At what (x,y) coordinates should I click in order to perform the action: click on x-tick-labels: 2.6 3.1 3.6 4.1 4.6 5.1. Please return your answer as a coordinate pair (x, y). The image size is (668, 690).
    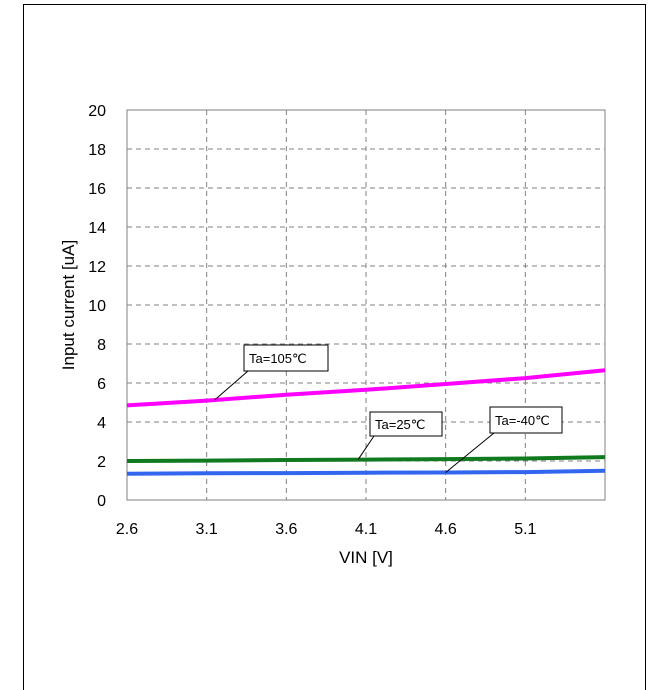
    Looking at the image, I should click on (326, 529).